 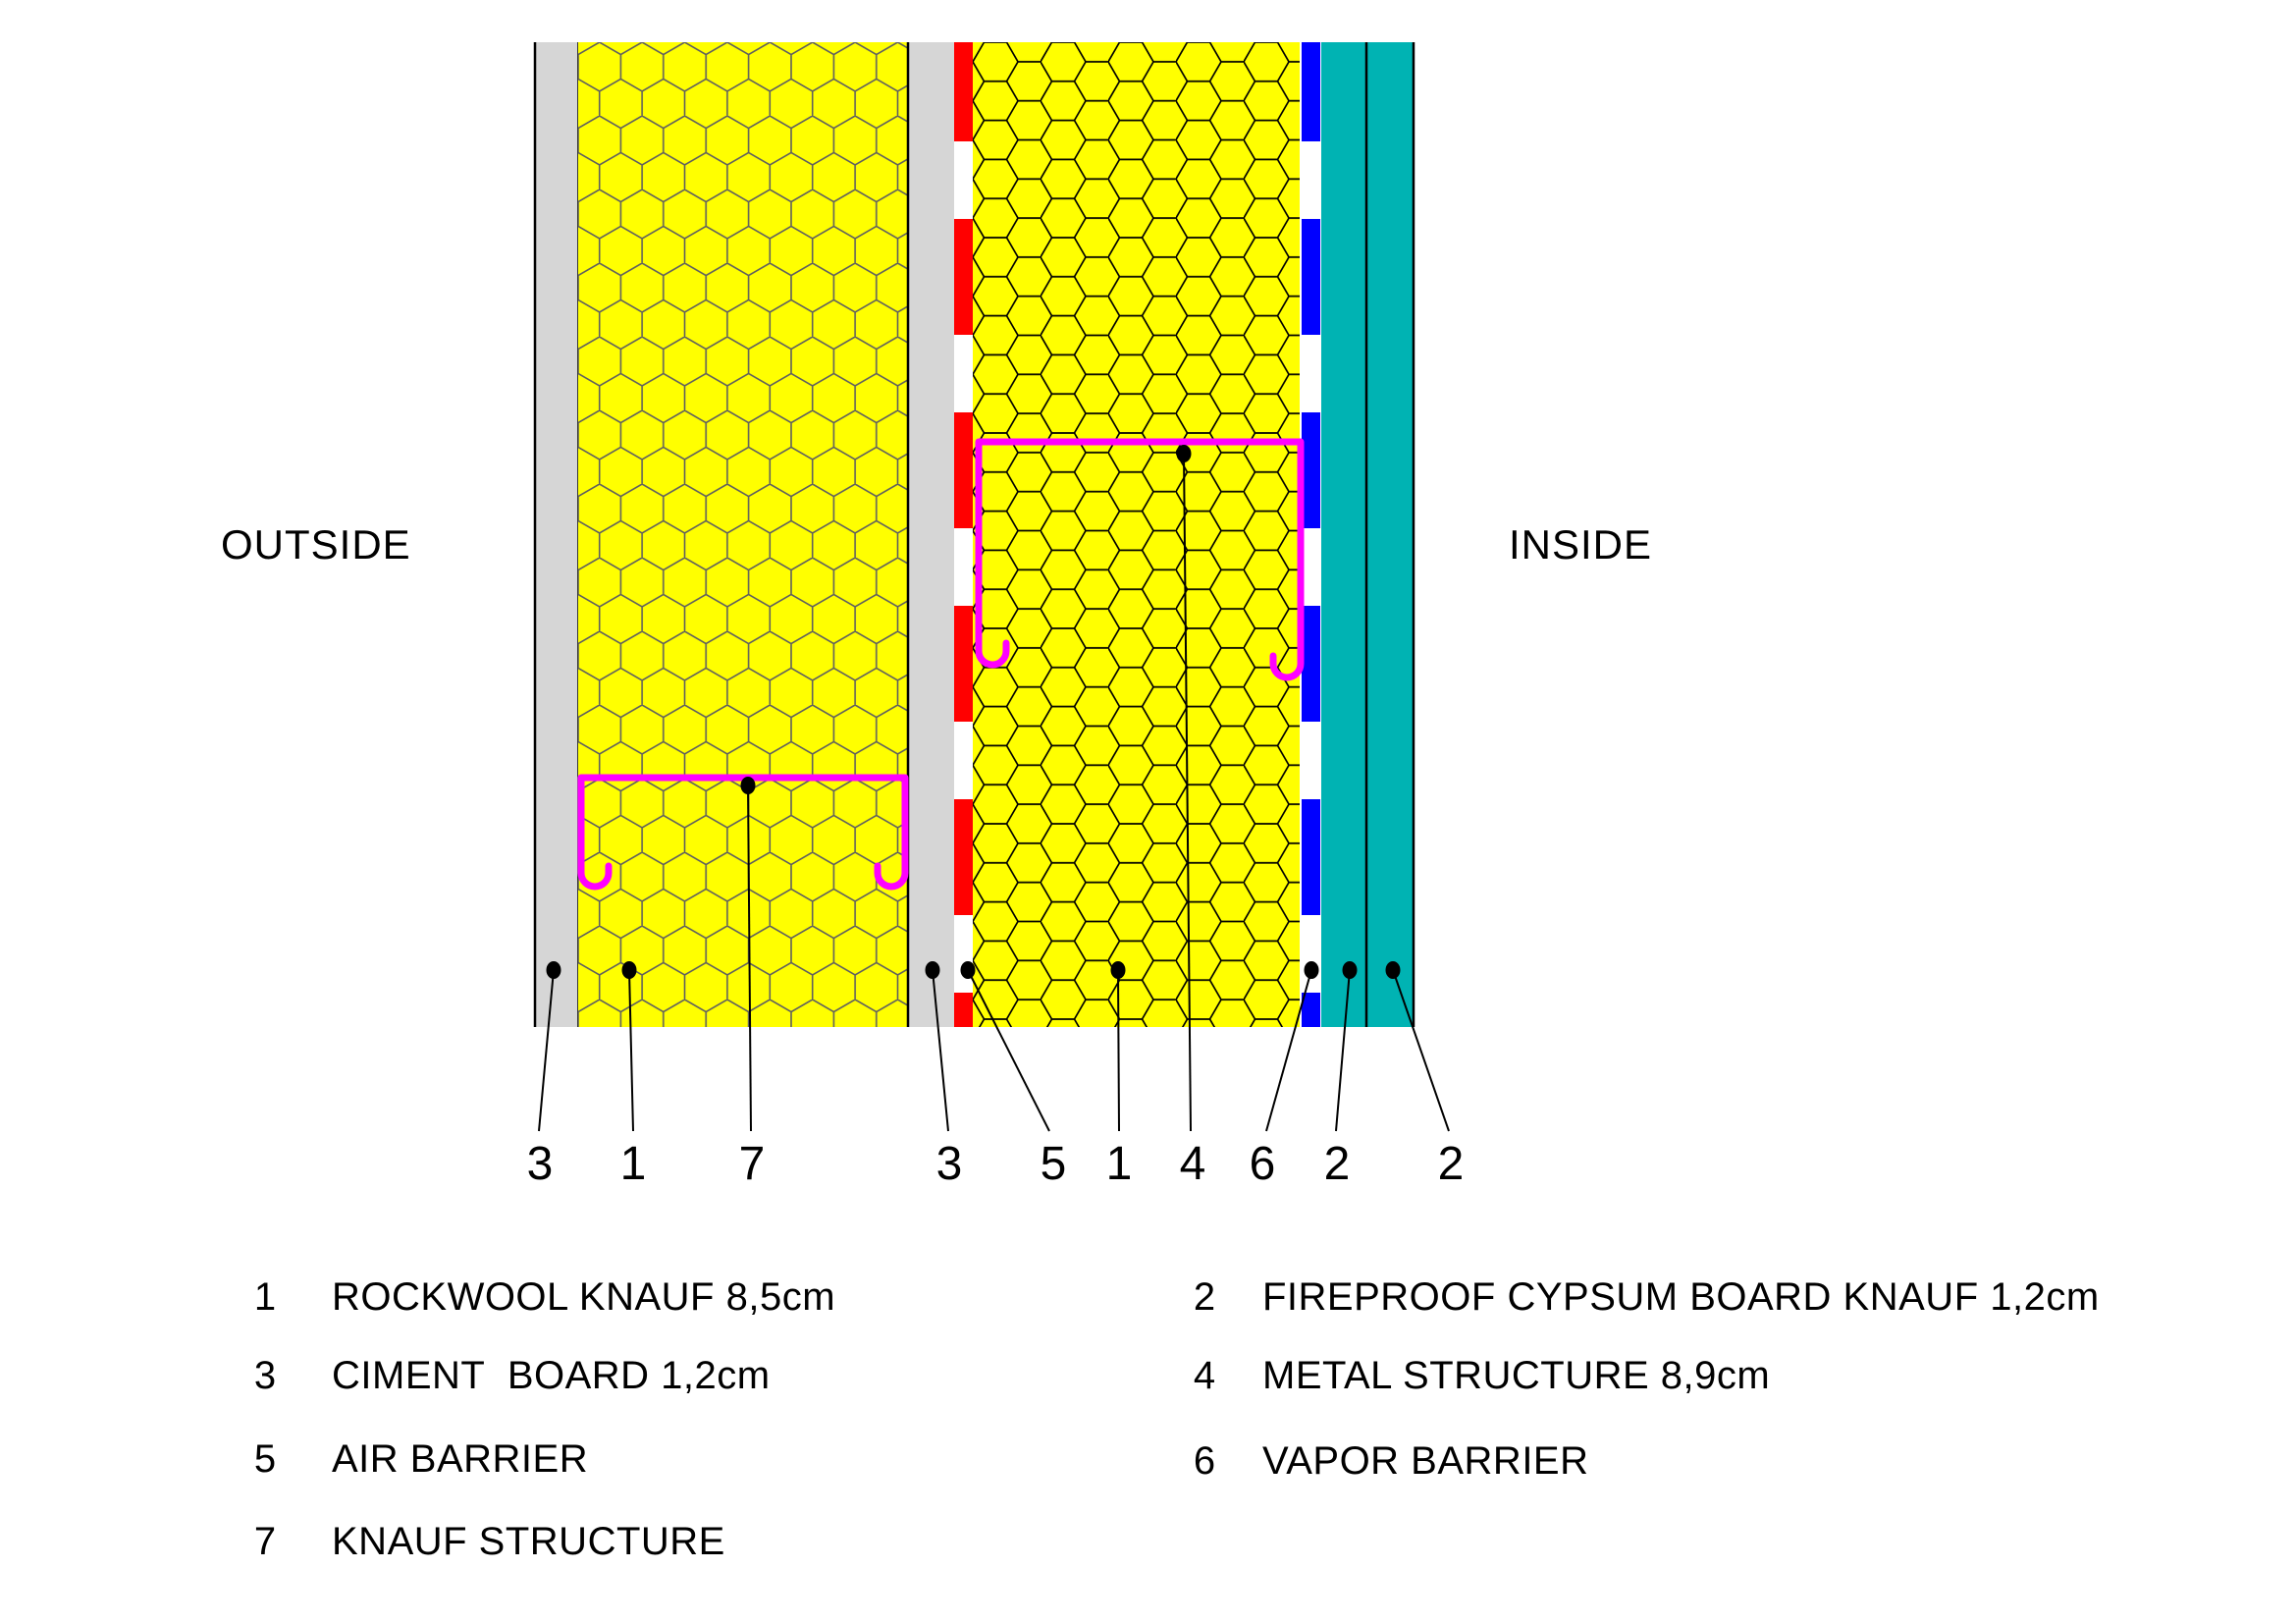 What do you see at coordinates (584, 1297) in the screenshot?
I see `legend-text-rockwool: ROCKWOOL KNAUF 8,5cm` at bounding box center [584, 1297].